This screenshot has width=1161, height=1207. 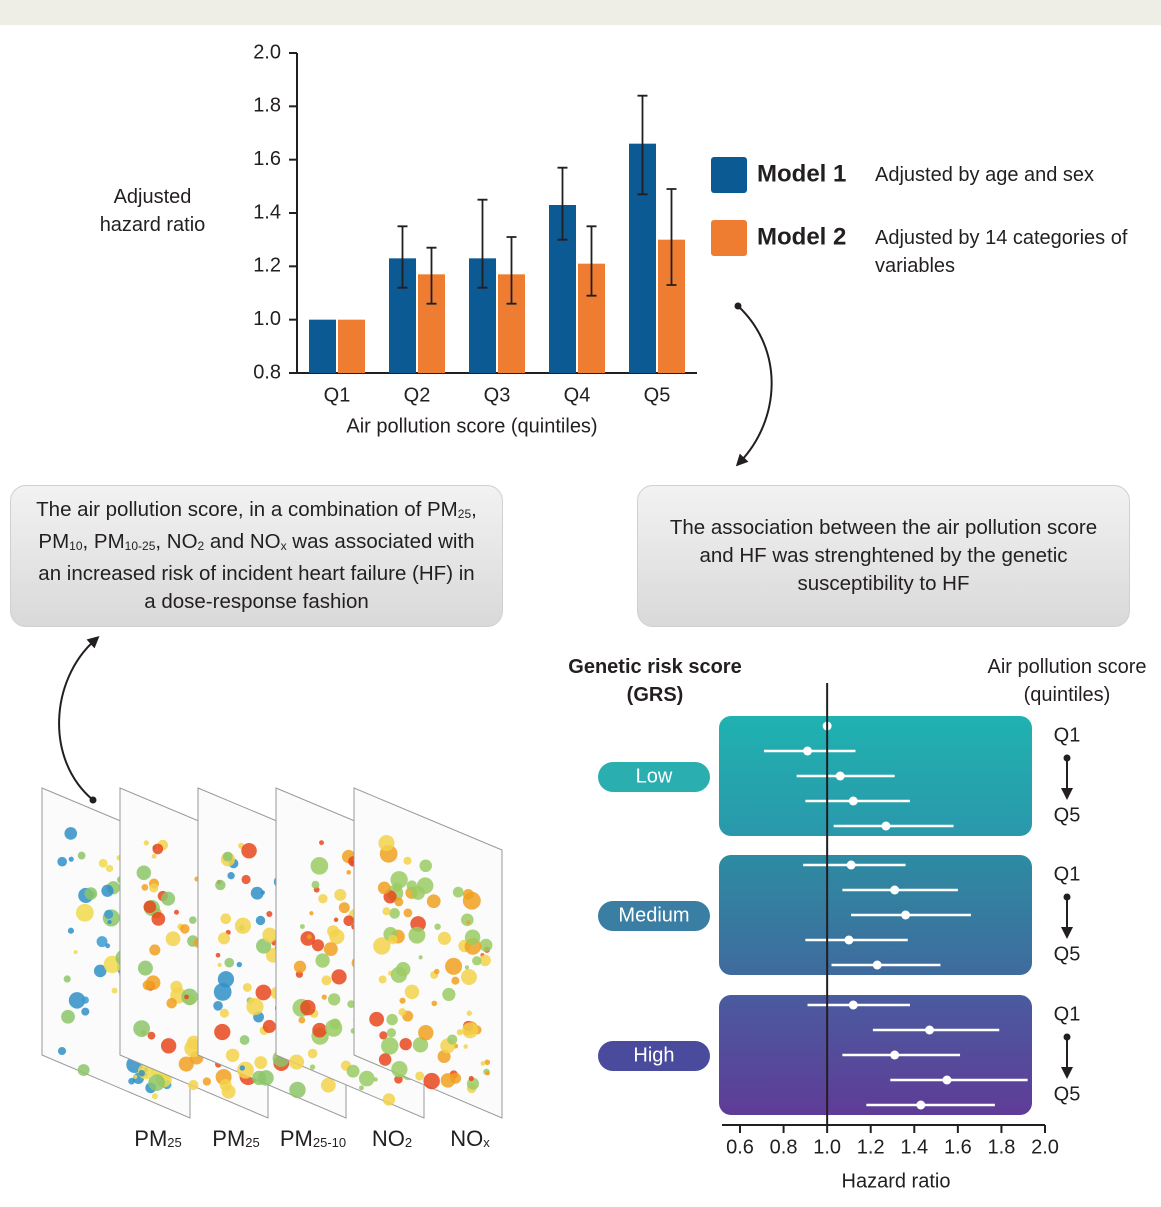 What do you see at coordinates (896, 1181) in the screenshot?
I see `x-axis-title: Hazard ratio` at bounding box center [896, 1181].